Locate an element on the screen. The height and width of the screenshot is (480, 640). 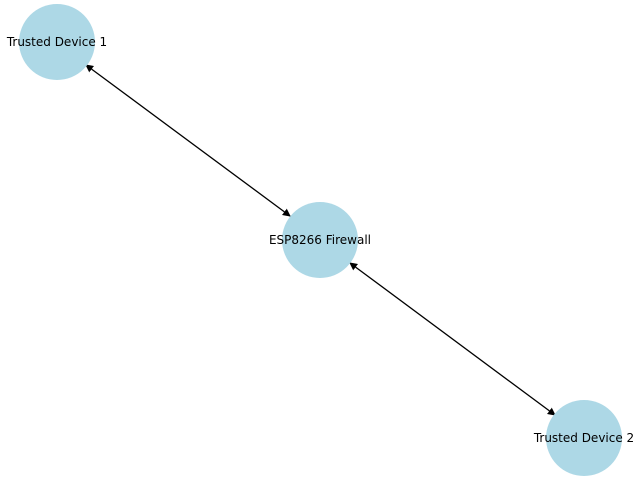
node-trusted-device-1: Trusted Device 1 is located at coordinates (56, 42).